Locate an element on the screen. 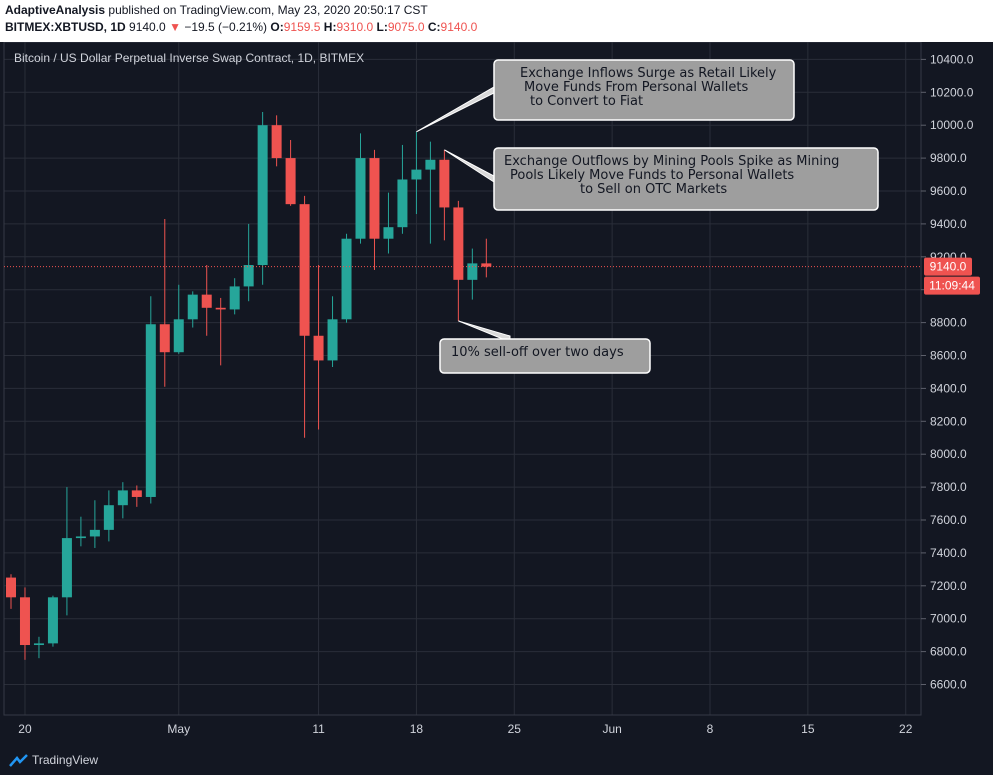 The height and width of the screenshot is (775, 993). y-tick-label: 7600.0 is located at coordinates (948, 520).